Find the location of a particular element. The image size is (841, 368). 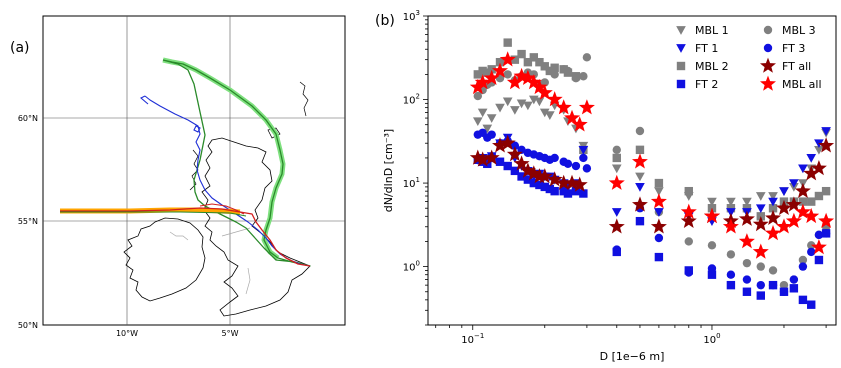

legend-item-mbl-2: MBL 2 is located at coordinates (702, 66).